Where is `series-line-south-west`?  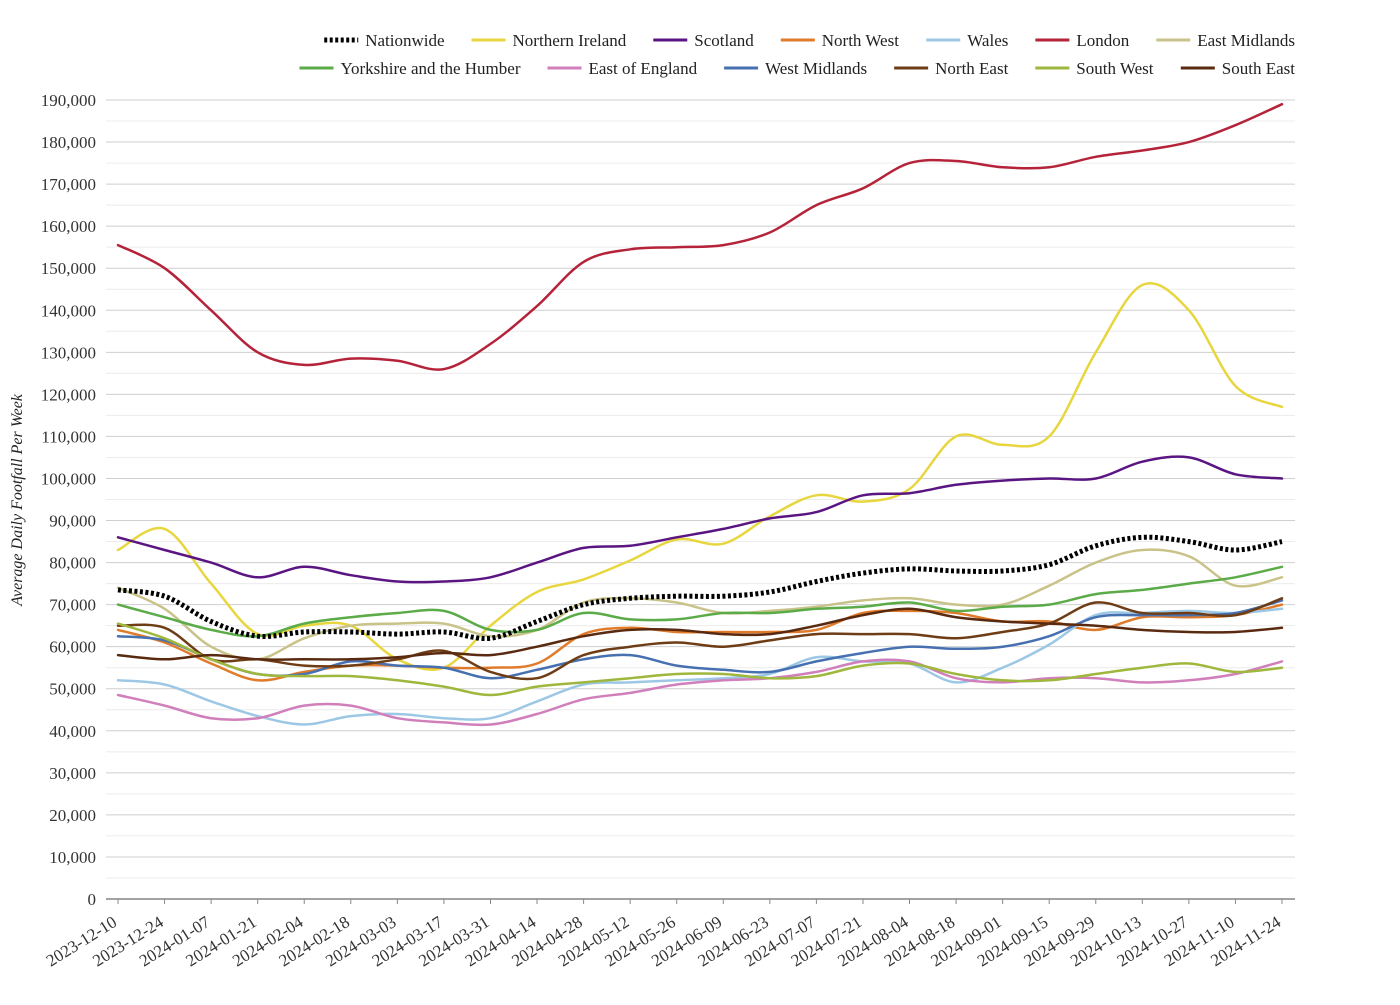 series-line-south-west is located at coordinates (700, 659).